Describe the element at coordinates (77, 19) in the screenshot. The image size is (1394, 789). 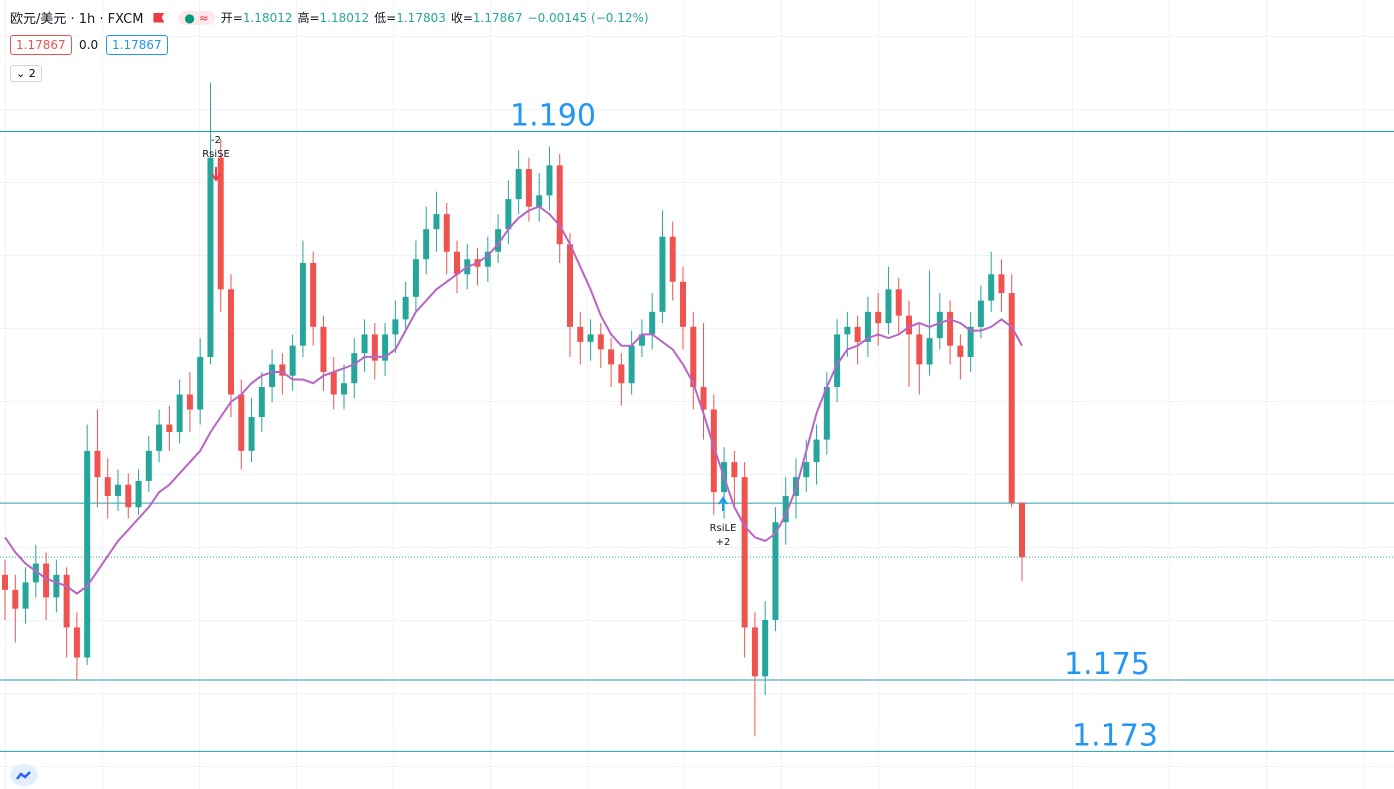
I see `symbol-title: 欧元/美元 · 1h · FXCM` at that location.